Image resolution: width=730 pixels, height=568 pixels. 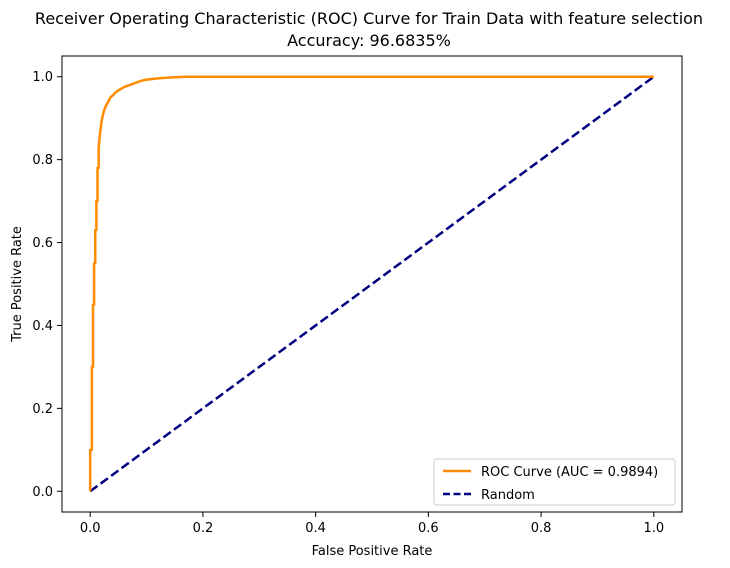 What do you see at coordinates (42, 326) in the screenshot?
I see `y-tick-label: 0.4` at bounding box center [42, 326].